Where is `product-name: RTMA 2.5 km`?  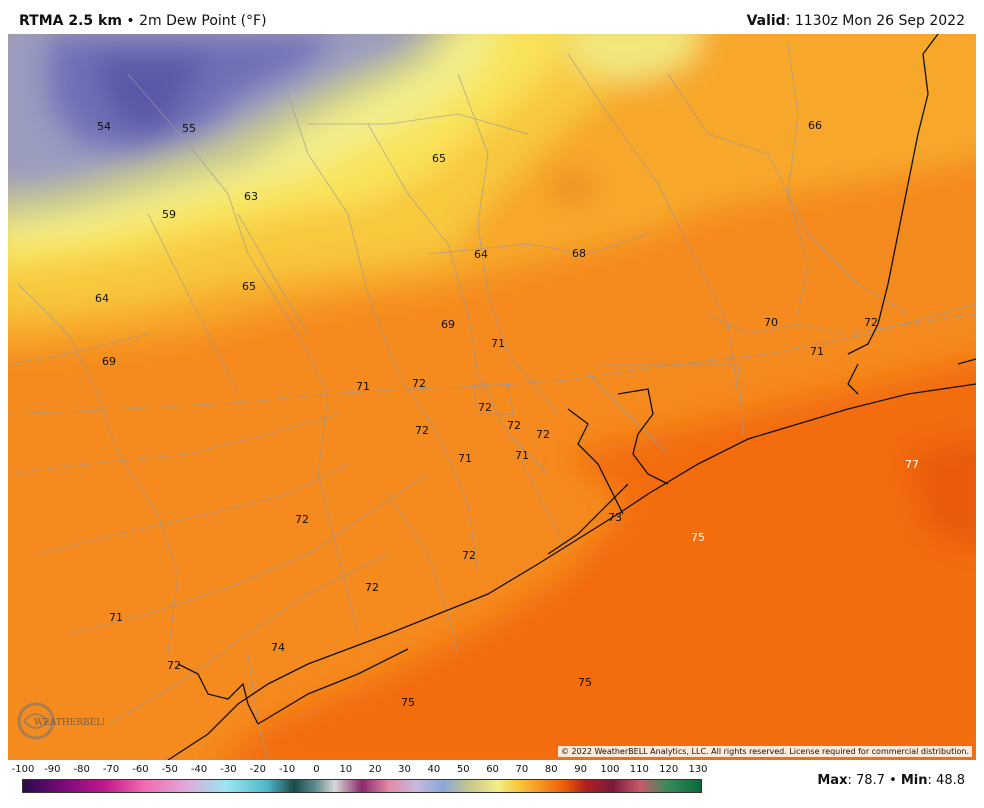
product-name: RTMA 2.5 km is located at coordinates (70, 21).